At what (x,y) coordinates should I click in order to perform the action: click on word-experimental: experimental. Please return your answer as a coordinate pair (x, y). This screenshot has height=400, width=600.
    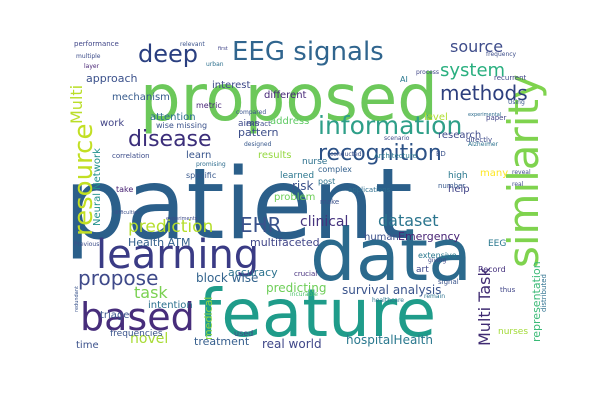
    Looking at the image, I should click on (484, 115).